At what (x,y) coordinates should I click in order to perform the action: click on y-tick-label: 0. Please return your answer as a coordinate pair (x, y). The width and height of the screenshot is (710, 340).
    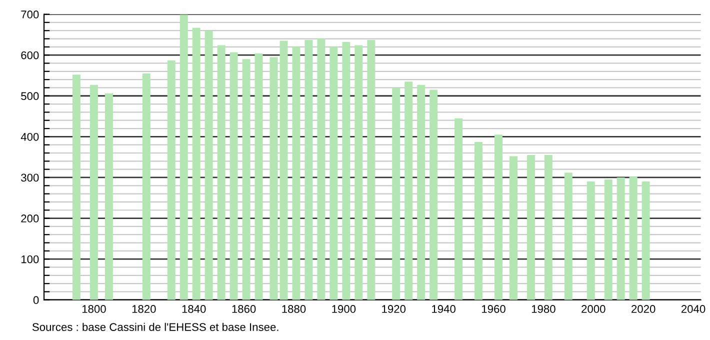
    Looking at the image, I should click on (36, 300).